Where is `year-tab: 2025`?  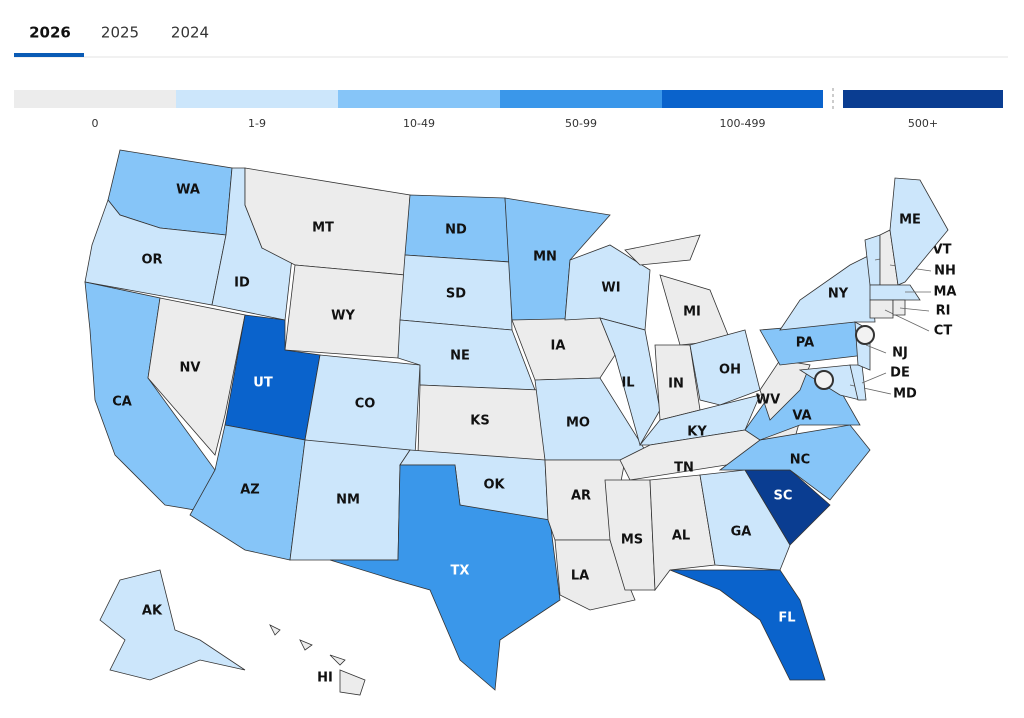 year-tab: 2025 is located at coordinates (120, 33).